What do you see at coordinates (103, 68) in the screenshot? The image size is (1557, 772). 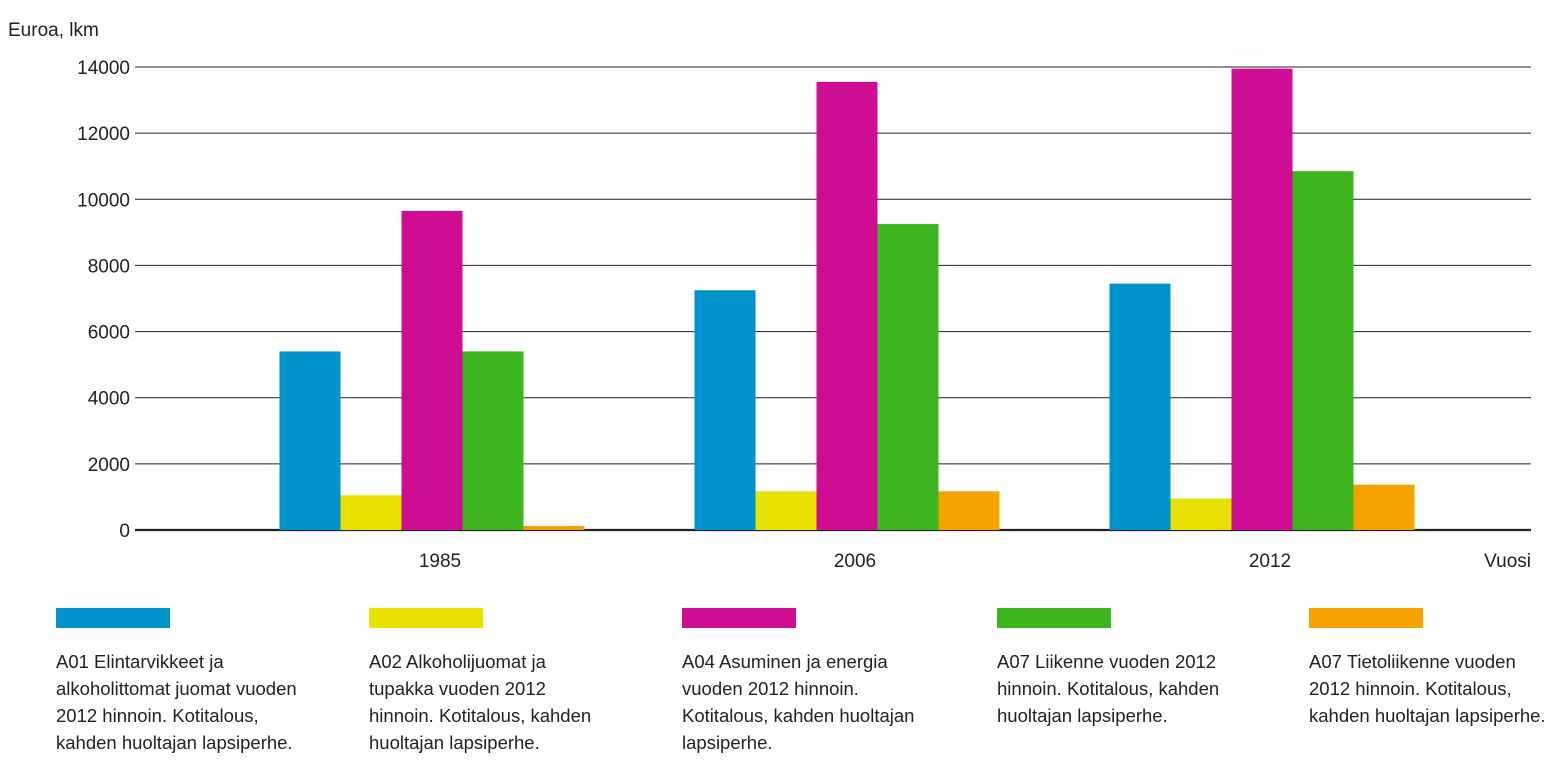 I see `y-tick-label: 14000` at bounding box center [103, 68].